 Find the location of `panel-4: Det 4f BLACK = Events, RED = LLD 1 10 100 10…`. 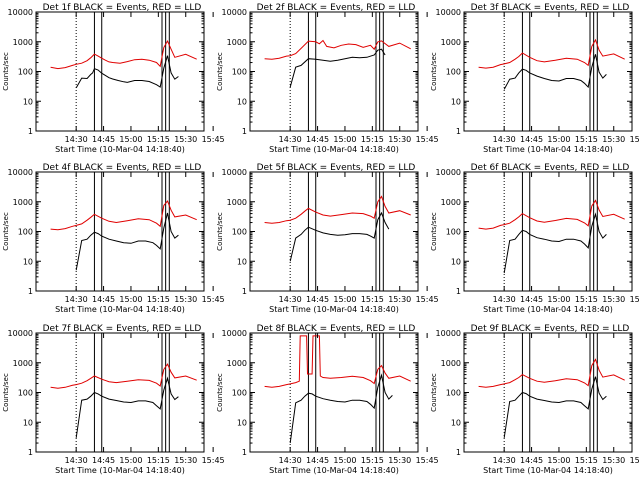

panel-4: Det 4f BLACK = Events, RED = LLD 1 10 100 10… is located at coordinates (113, 238).